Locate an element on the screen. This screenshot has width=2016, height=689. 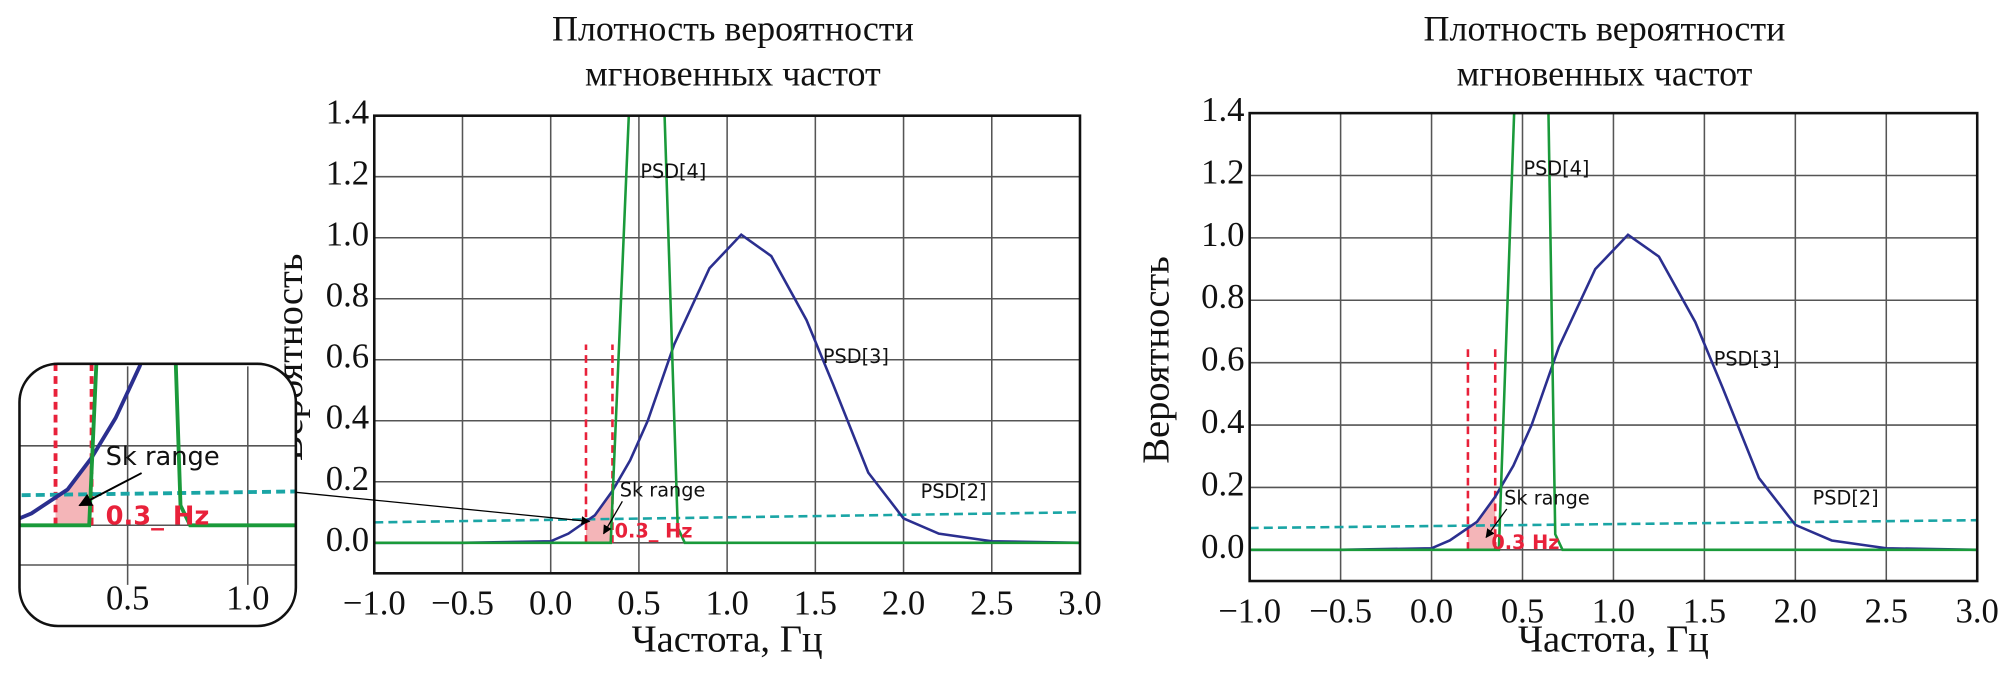
zoom-pointer is located at coordinates (443, 508).